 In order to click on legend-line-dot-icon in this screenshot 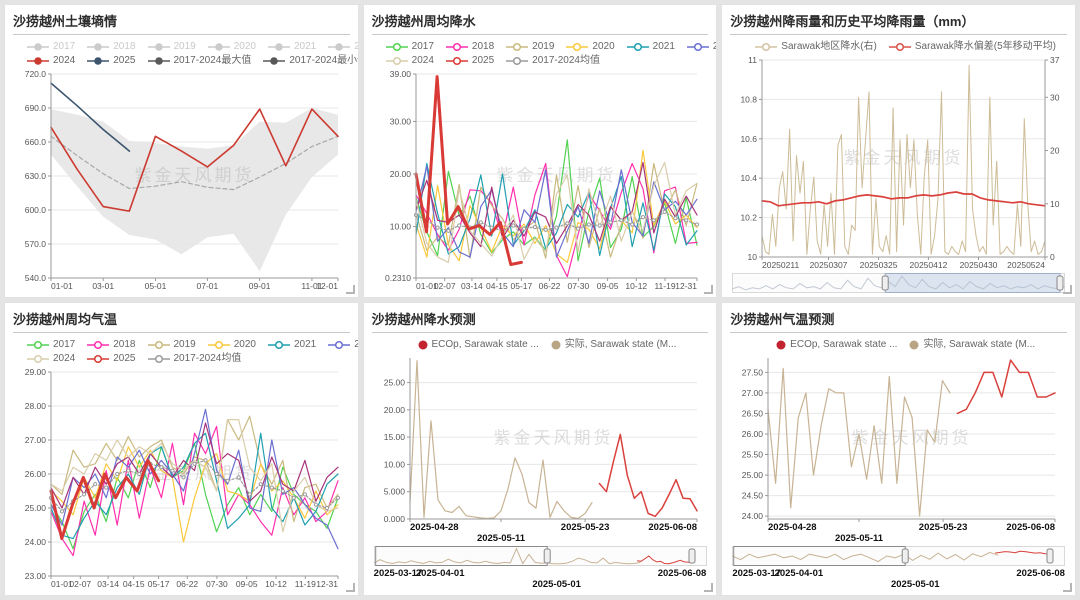, I will do `click(279, 47)`.